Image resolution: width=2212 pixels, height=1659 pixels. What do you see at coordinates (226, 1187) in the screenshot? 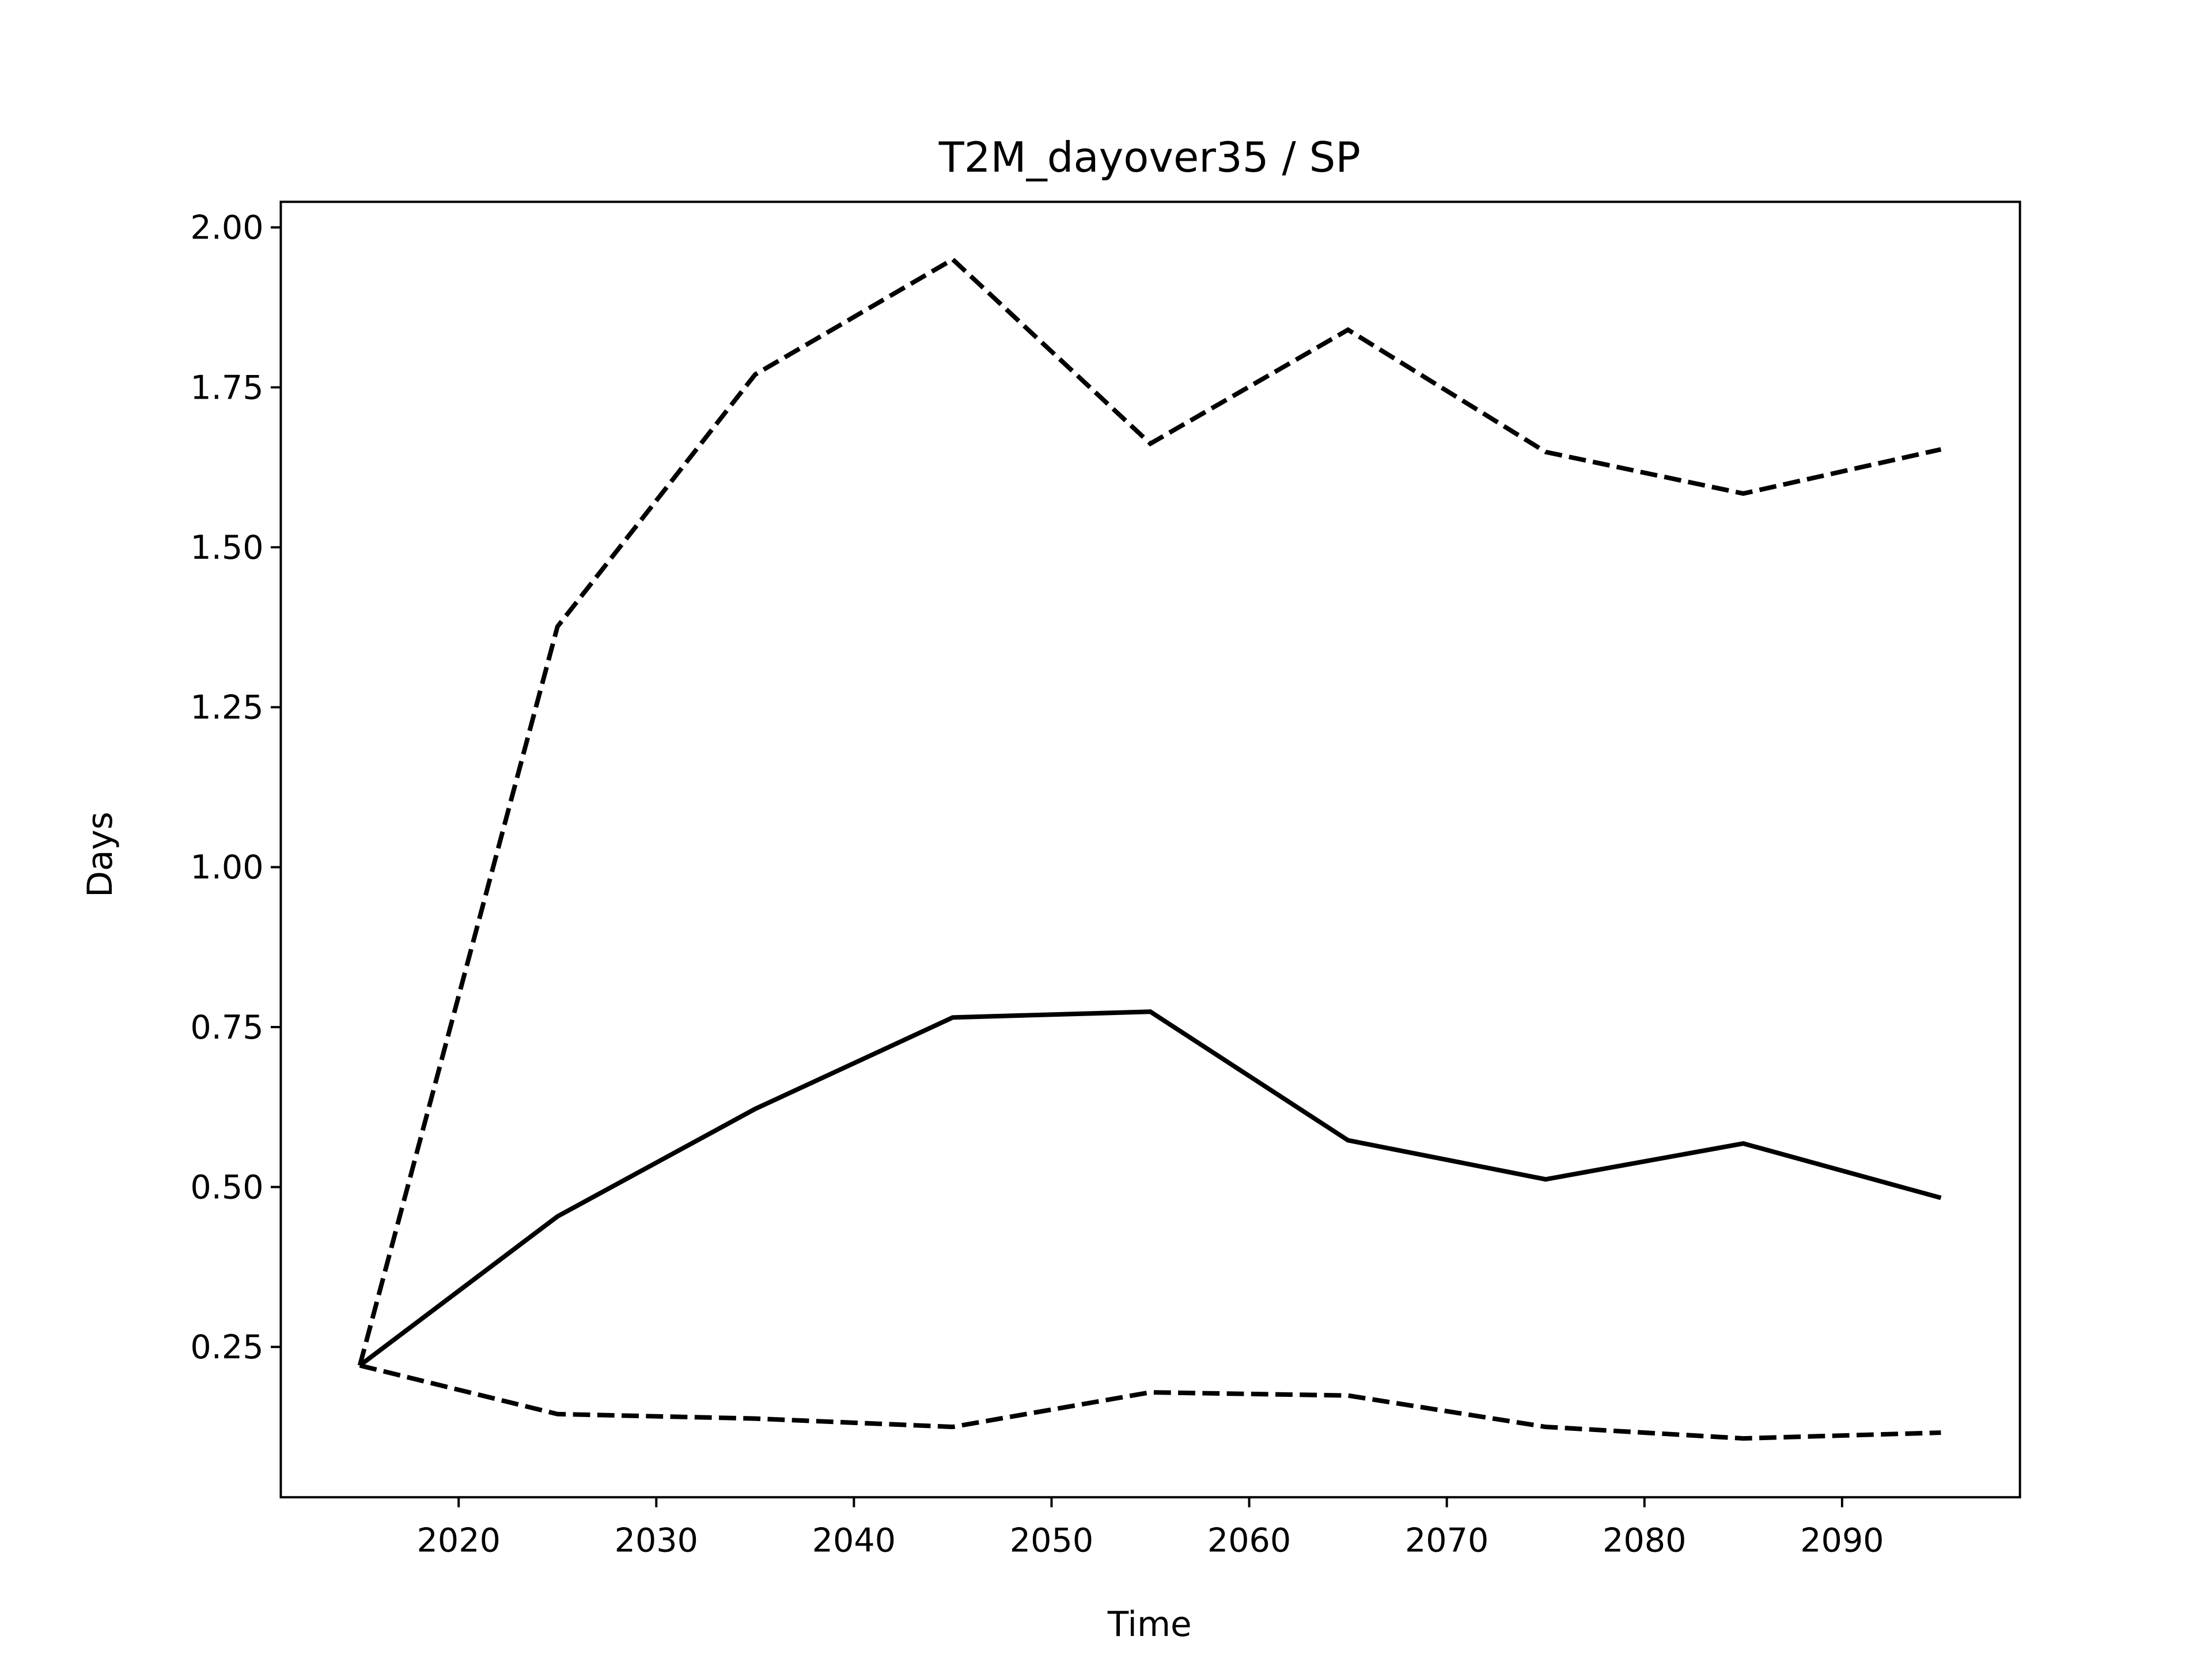
I see `y-tick-label: 0.50` at bounding box center [226, 1187].